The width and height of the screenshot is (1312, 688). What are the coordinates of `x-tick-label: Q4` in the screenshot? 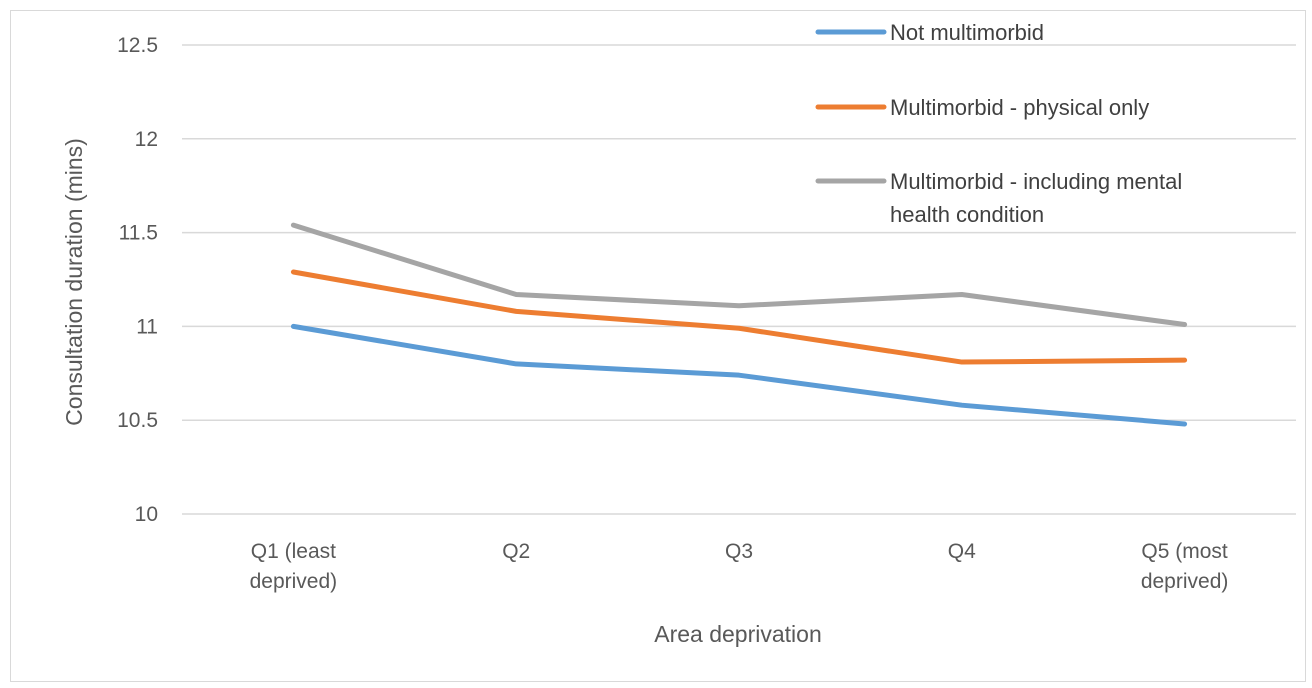 It's located at (962, 551).